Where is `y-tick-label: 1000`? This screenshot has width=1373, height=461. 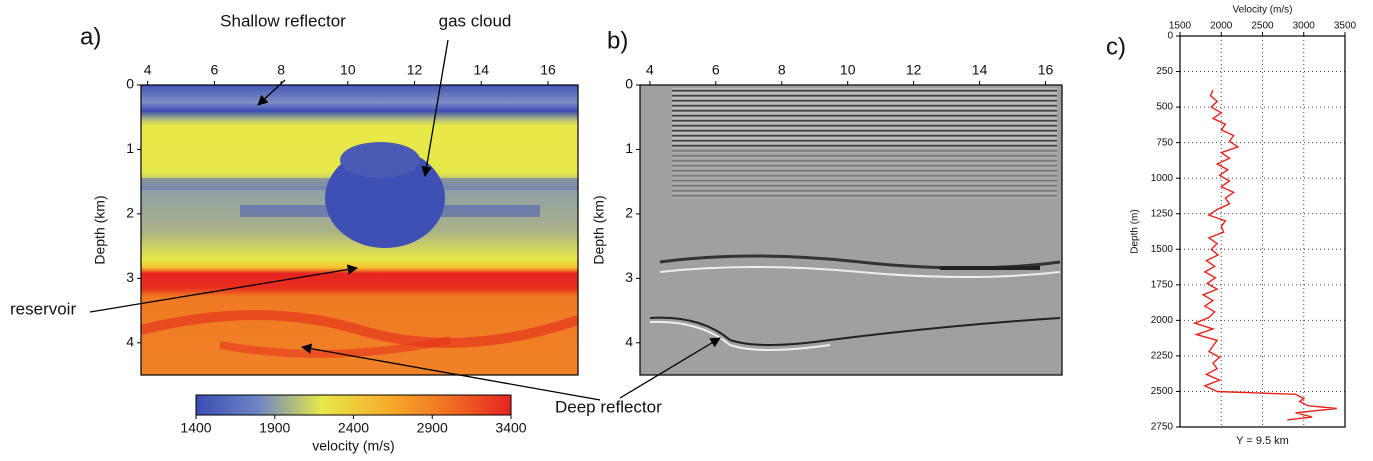 y-tick-label: 1000 is located at coordinates (1162, 178).